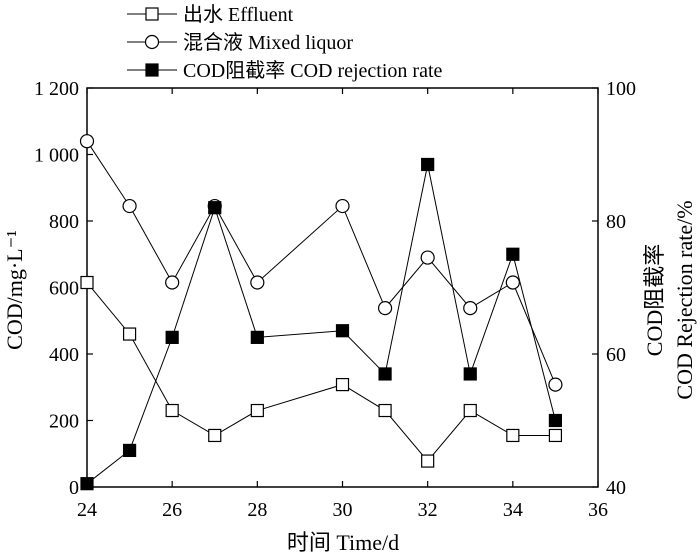 This screenshot has height=556, width=700. Describe the element at coordinates (343, 510) in the screenshot. I see `x-tick-label: 30` at that location.